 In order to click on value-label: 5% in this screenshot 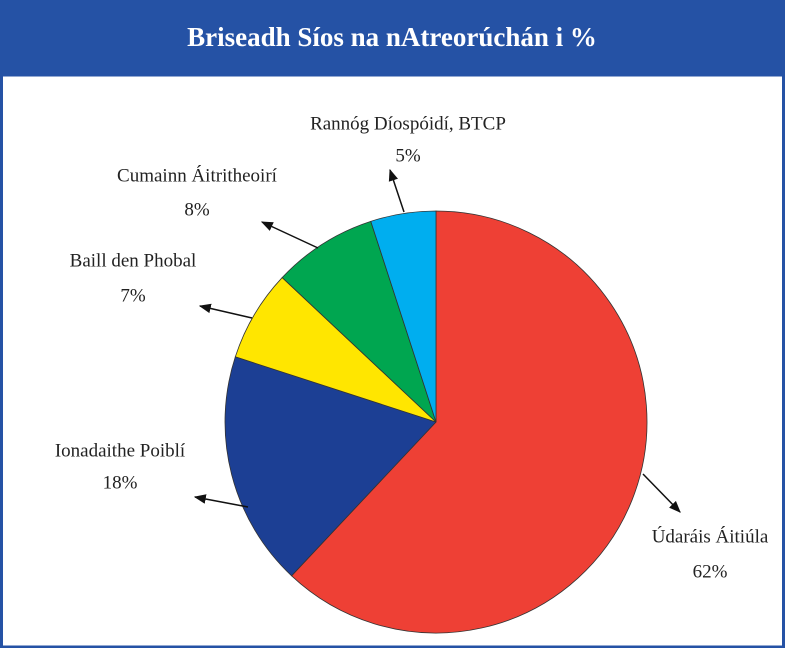, I will do `click(408, 155)`.